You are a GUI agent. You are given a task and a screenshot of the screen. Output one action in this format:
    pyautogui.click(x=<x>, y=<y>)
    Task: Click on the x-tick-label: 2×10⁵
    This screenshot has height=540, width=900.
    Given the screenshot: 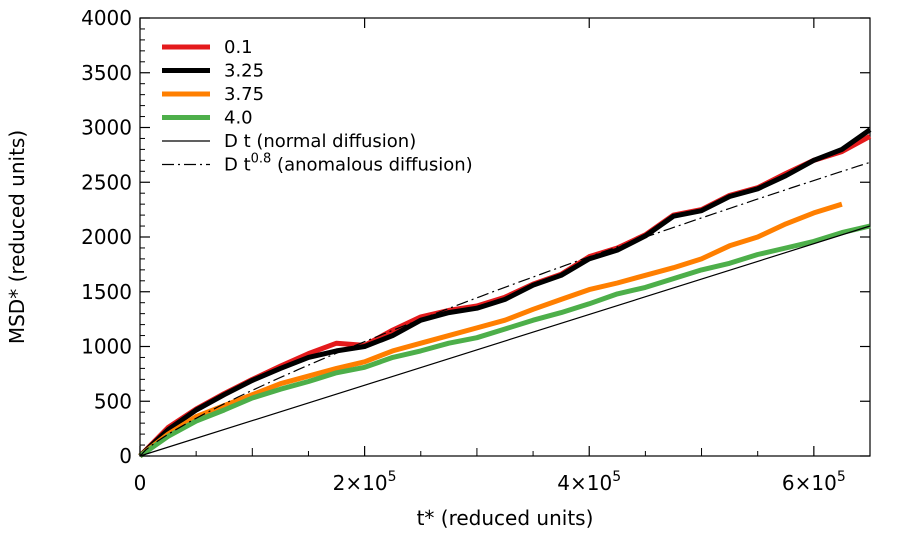 What is the action you would take?
    pyautogui.click(x=365, y=482)
    